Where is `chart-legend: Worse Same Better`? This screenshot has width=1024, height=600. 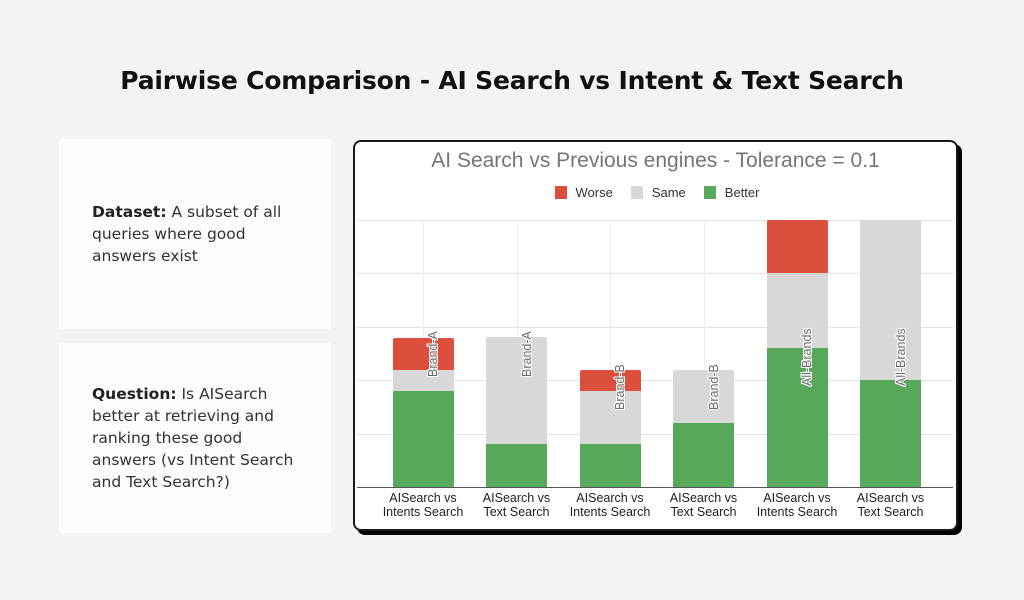
chart-legend: Worse Same Better is located at coordinates (655, 192).